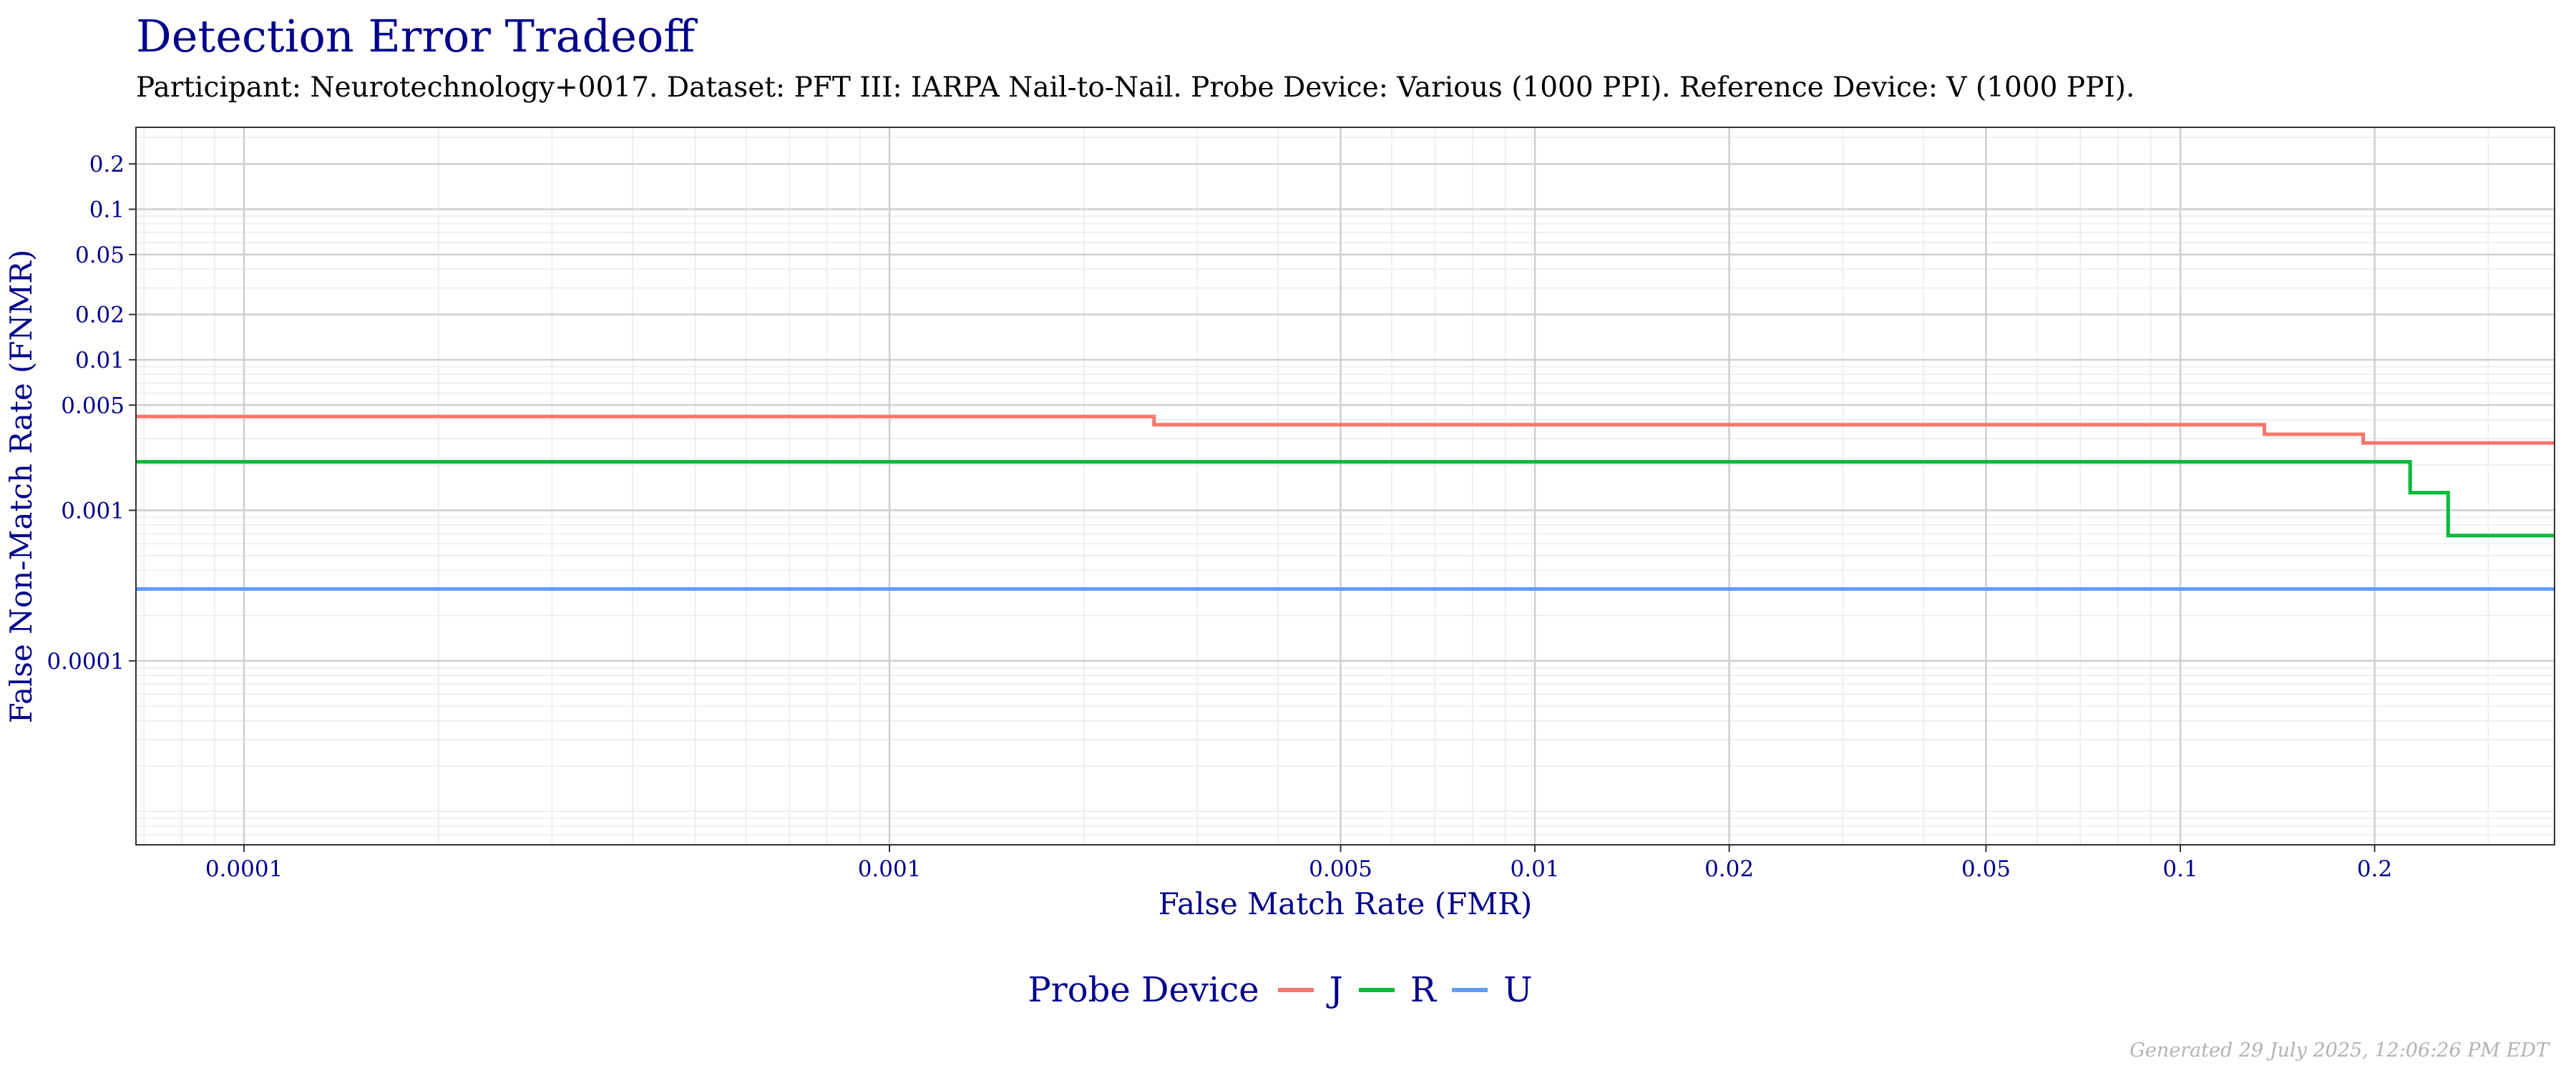 The image size is (2576, 1073). I want to click on legend: Probe Device J R U, so click(1288, 990).